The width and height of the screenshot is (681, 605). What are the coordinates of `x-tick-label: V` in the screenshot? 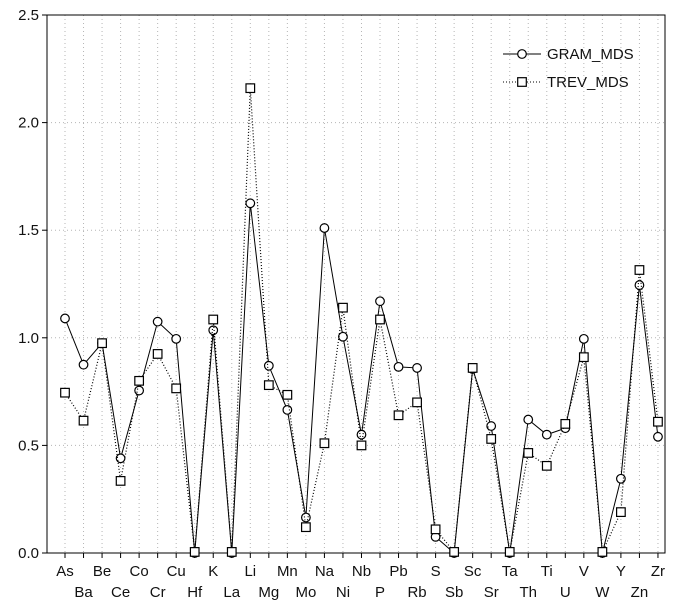 It's located at (584, 571).